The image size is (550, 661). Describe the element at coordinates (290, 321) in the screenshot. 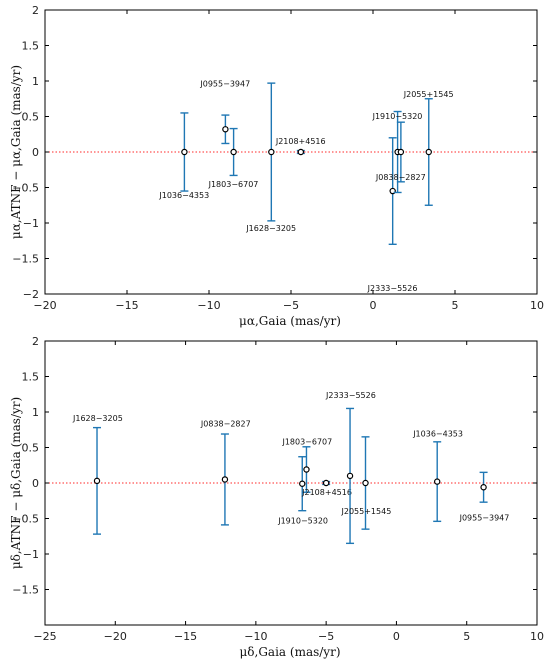

I see `x-axis-label: μα,Gaia (mas/yr)` at that location.